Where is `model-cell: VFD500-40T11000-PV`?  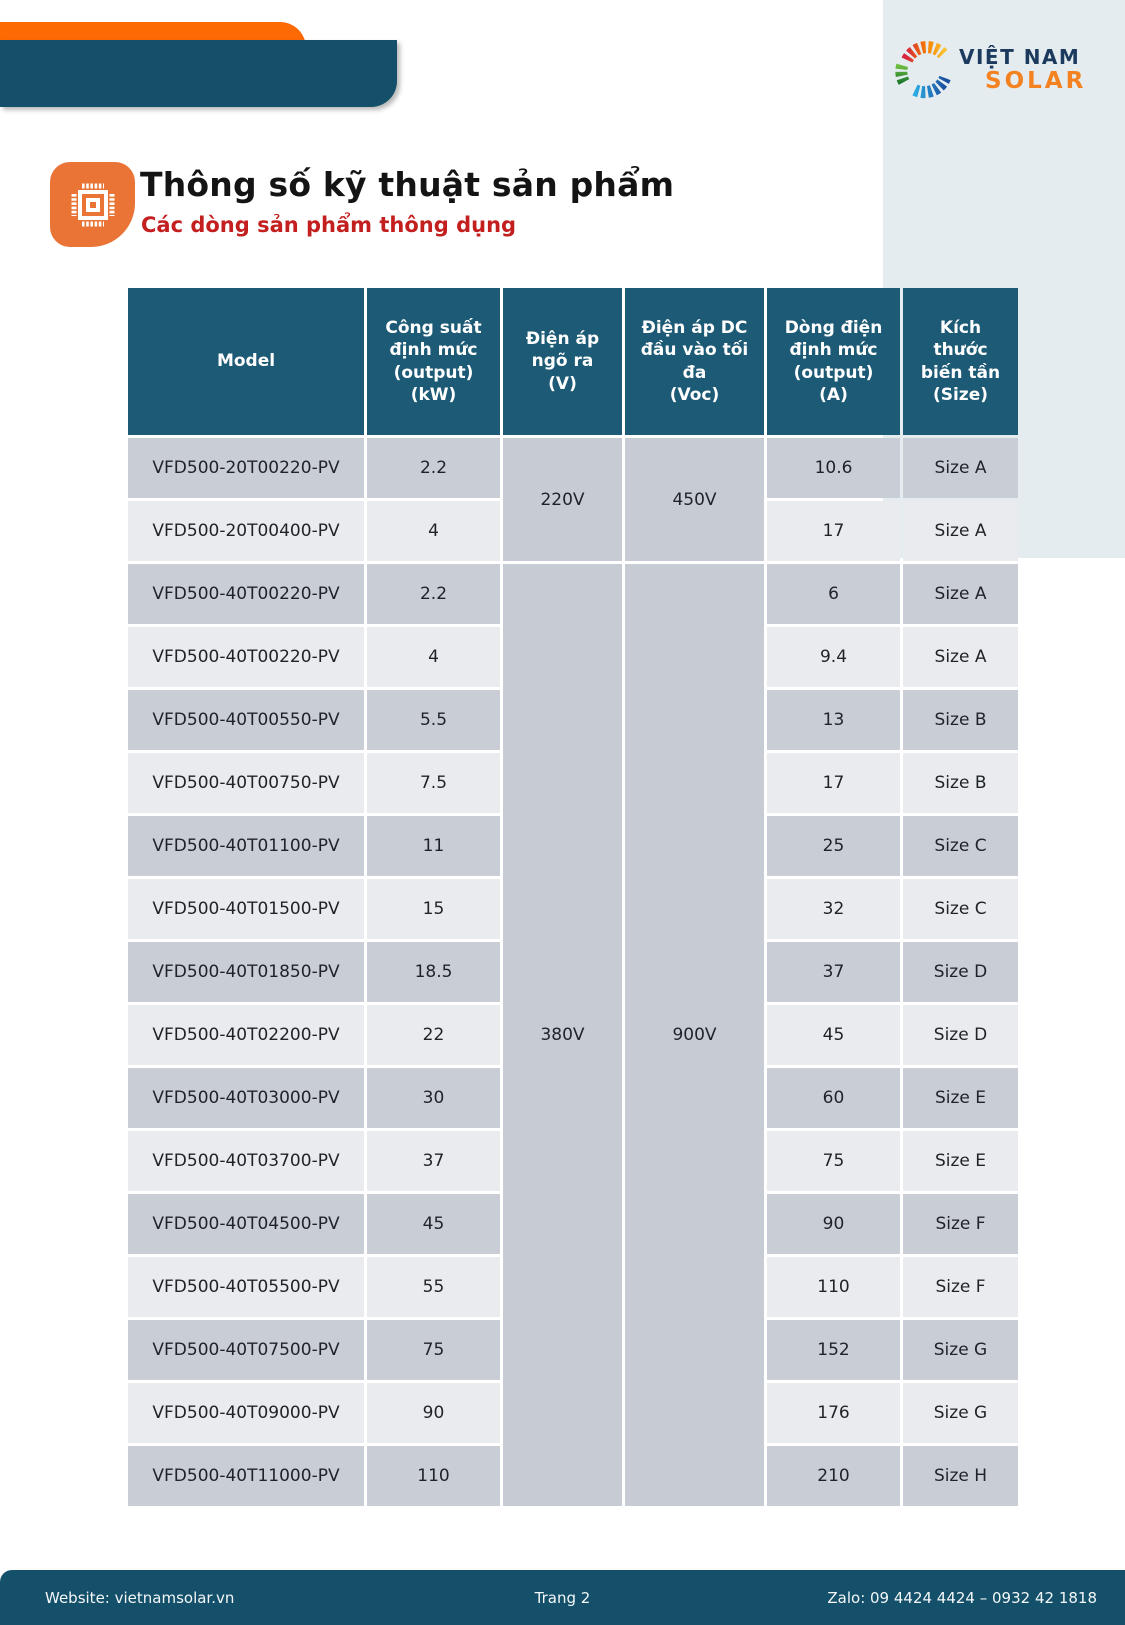 model-cell: VFD500-40T11000-PV is located at coordinates (246, 1476).